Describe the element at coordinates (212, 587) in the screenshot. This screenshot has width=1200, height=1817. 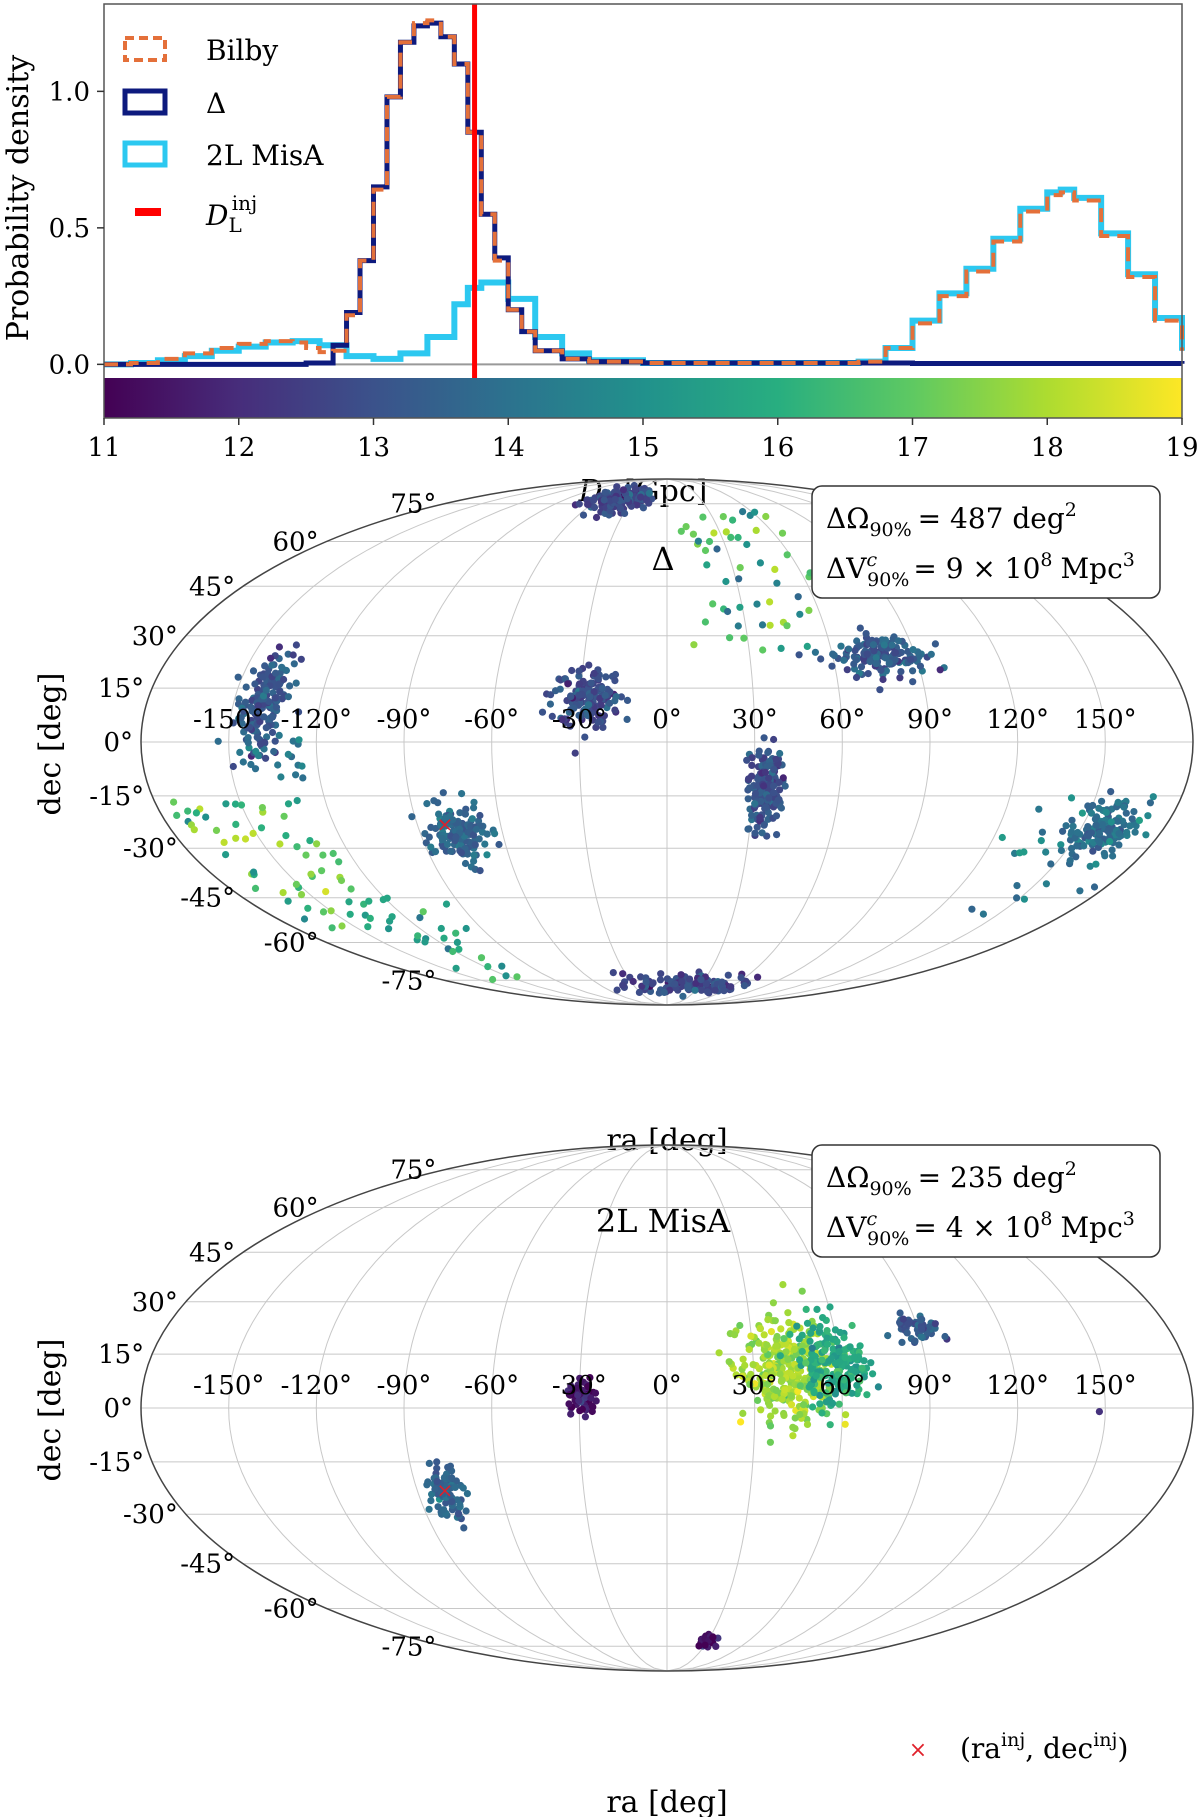
I see `dec-tick-label: 45°` at that location.